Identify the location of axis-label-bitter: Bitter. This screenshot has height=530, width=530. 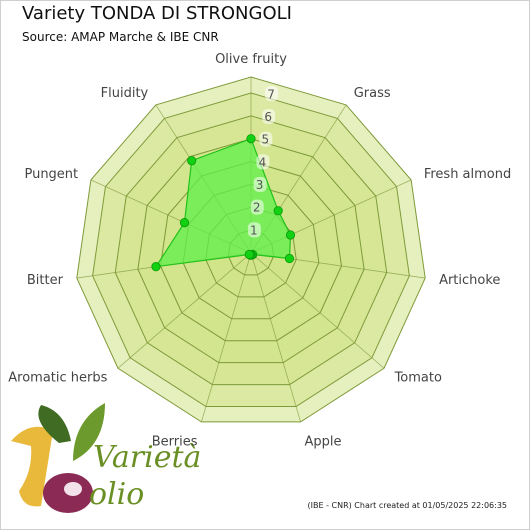
(45, 280).